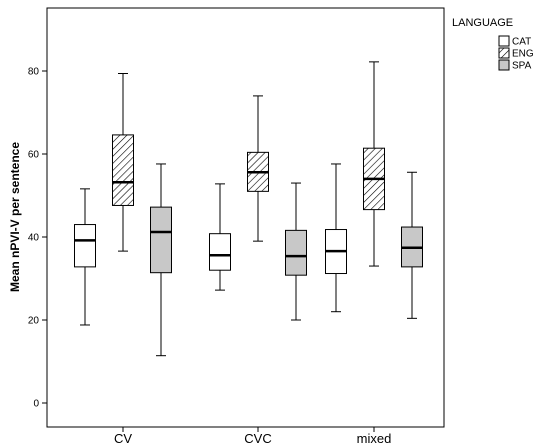 This screenshot has height=448, width=549. I want to click on legend-swatch-SPA, so click(504, 65).